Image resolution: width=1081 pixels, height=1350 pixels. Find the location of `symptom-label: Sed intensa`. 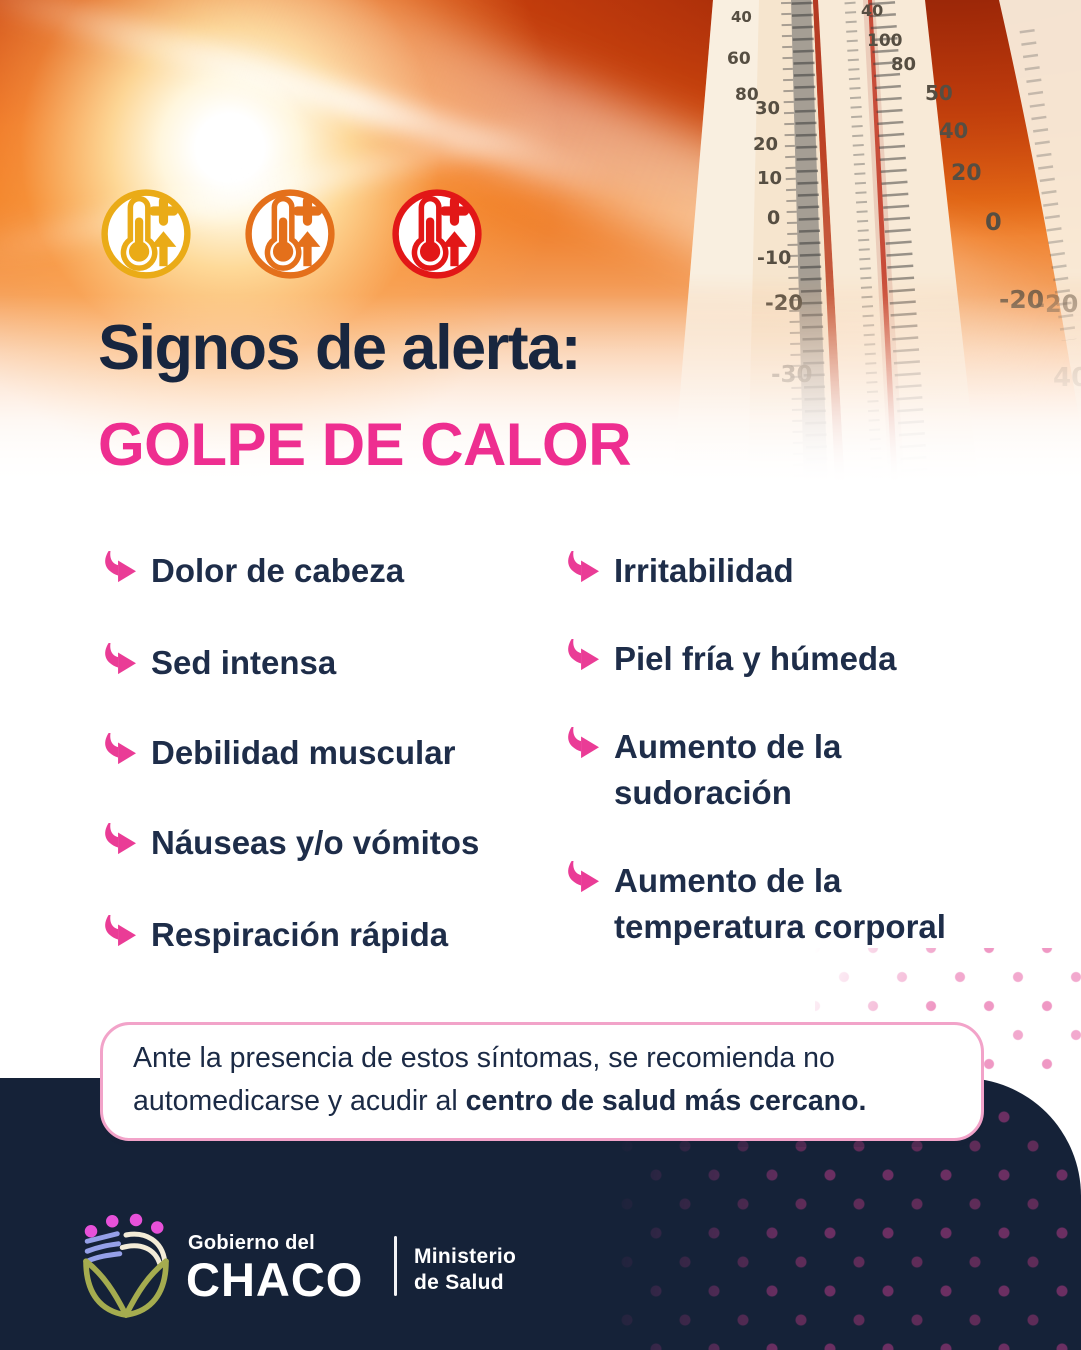

symptom-label: Sed intensa is located at coordinates (244, 662).